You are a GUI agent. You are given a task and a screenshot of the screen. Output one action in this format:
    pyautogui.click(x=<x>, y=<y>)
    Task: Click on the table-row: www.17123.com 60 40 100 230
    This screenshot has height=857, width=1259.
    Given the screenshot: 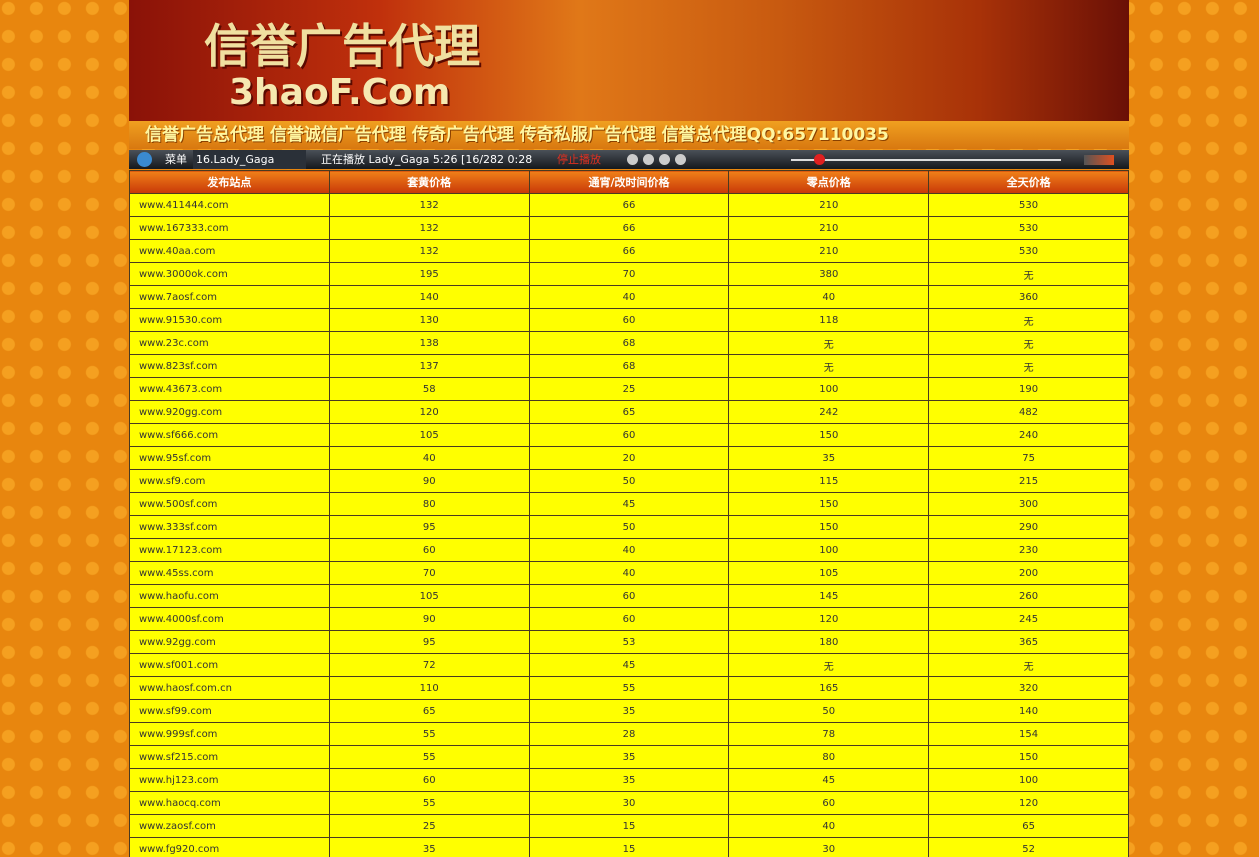 What is the action you would take?
    pyautogui.click(x=629, y=550)
    